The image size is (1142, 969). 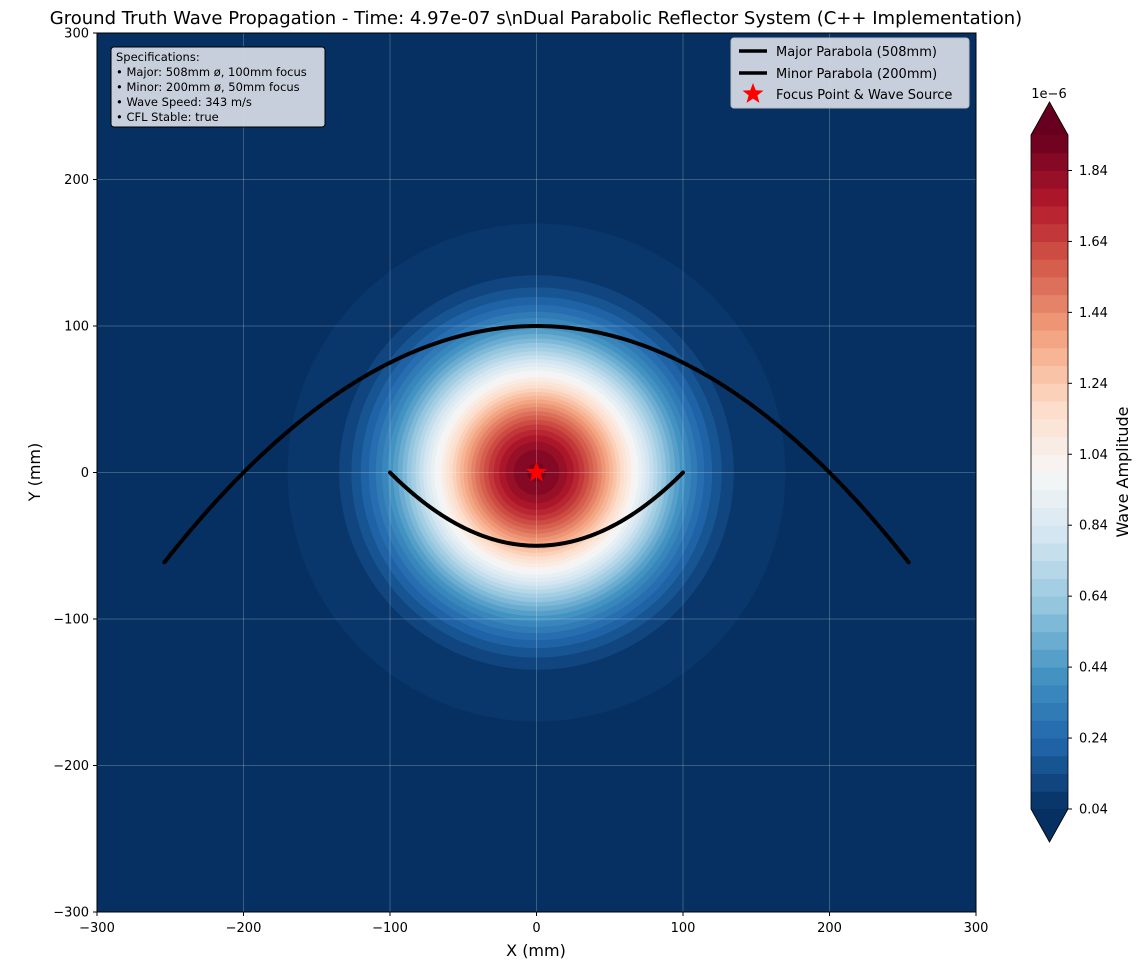 I want to click on colorbar-body, so click(x=1049, y=472).